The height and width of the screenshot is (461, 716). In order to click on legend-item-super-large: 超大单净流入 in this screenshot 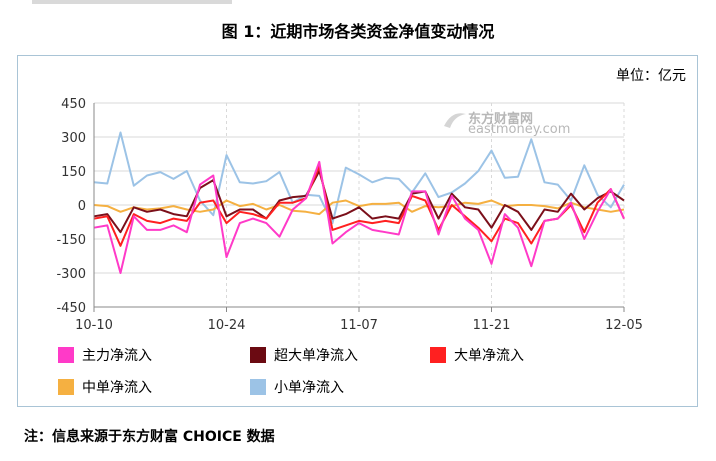, I will do `click(304, 355)`.